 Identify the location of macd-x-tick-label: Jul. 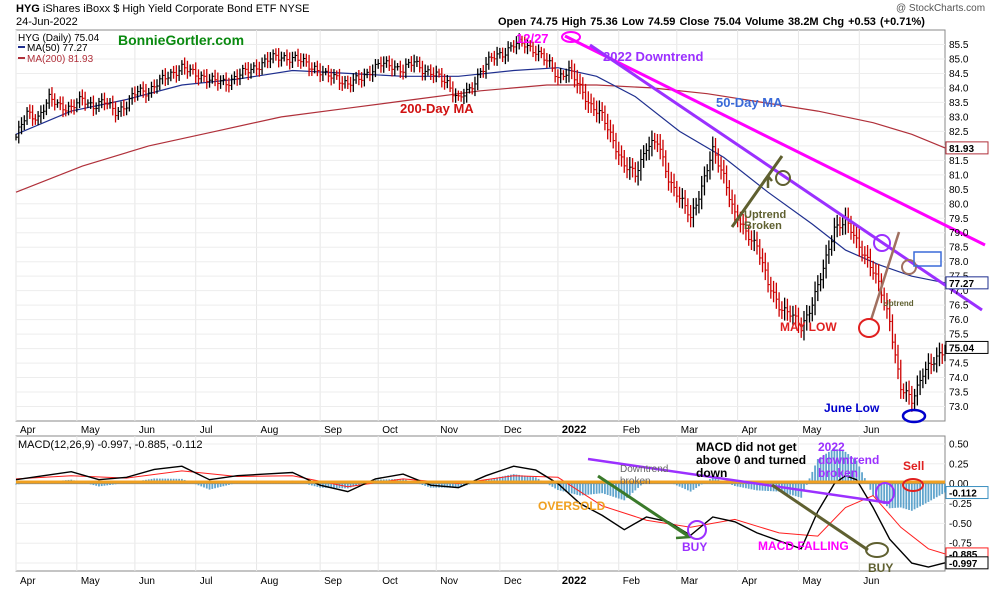
(206, 581).